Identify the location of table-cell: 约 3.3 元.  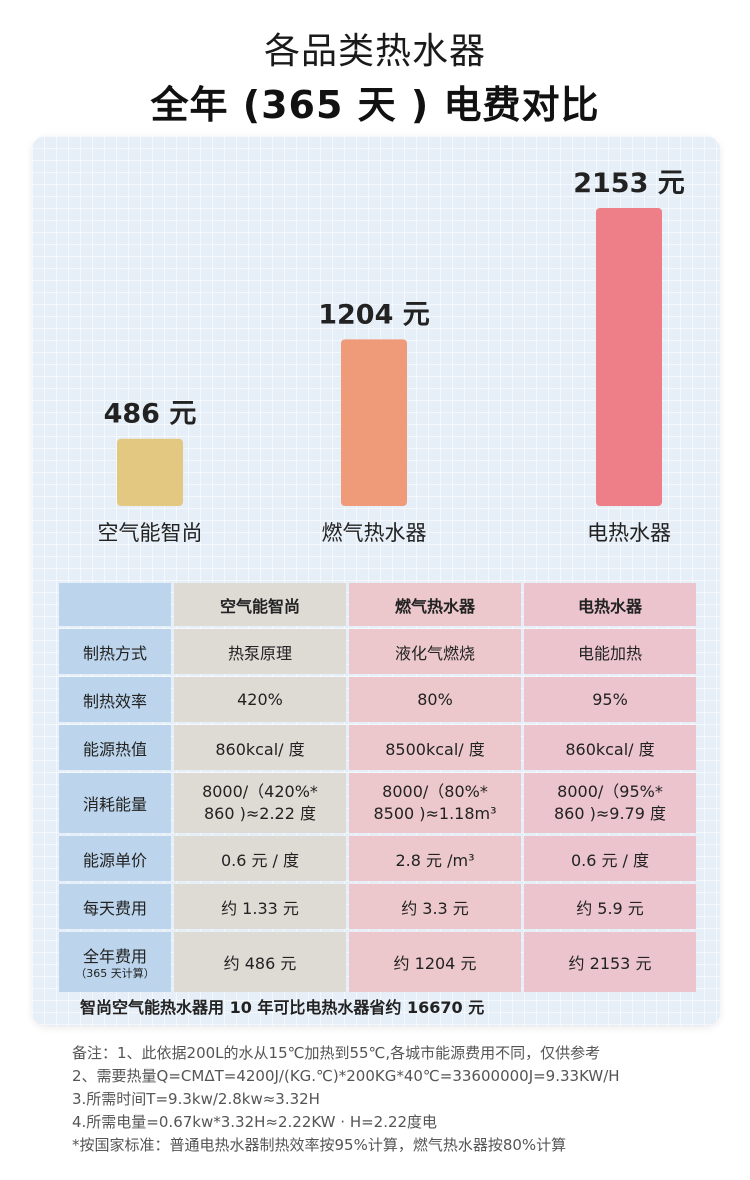
(435, 906).